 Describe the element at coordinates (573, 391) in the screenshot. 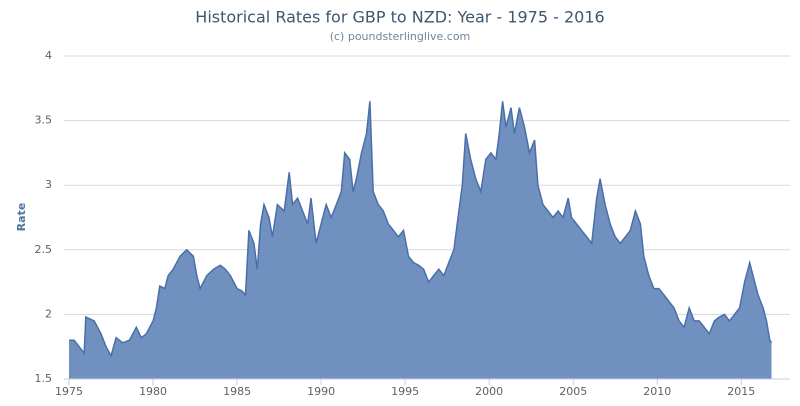

I see `x-tick-label: 2005` at that location.